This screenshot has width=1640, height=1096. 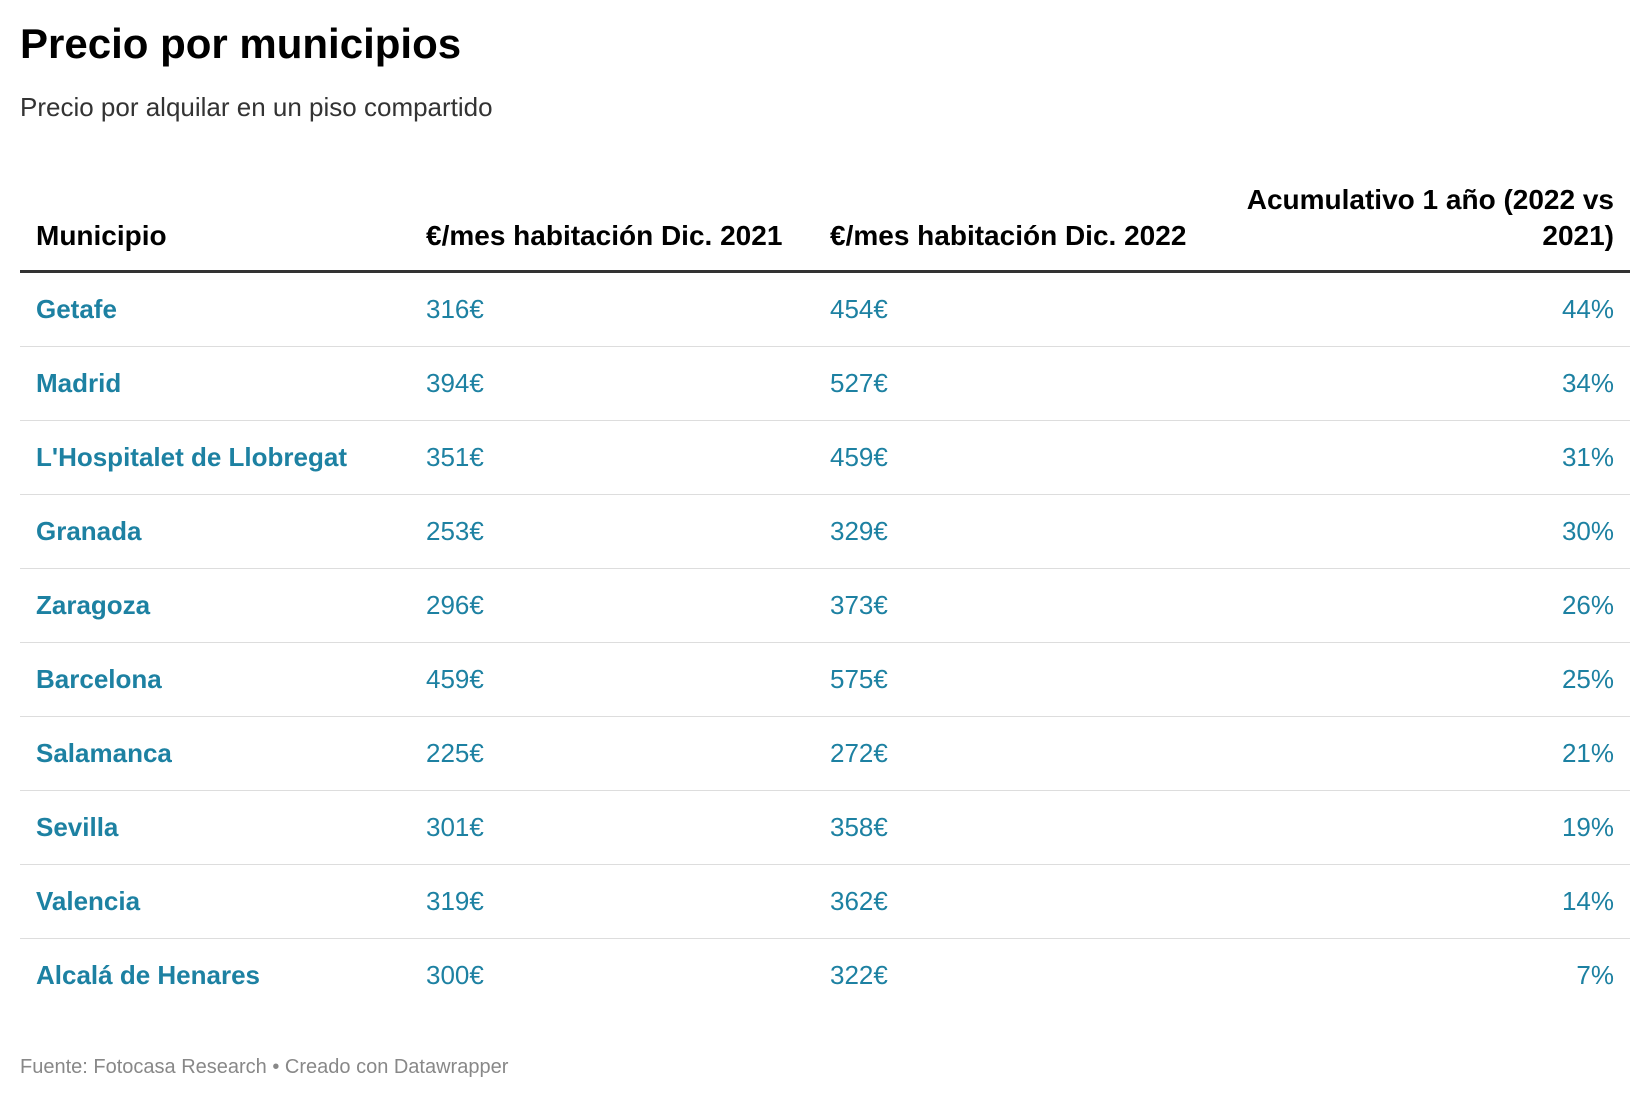 What do you see at coordinates (612, 827) in the screenshot?
I see `price-2021-cell: 301€` at bounding box center [612, 827].